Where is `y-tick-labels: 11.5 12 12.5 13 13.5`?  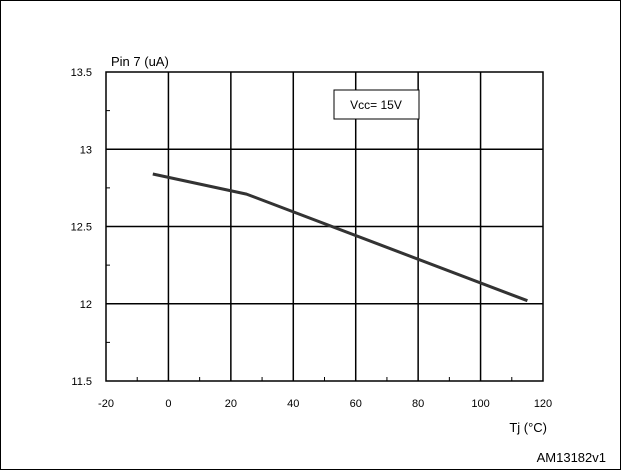 y-tick-labels: 11.5 12 12.5 13 13.5 is located at coordinates (81, 227).